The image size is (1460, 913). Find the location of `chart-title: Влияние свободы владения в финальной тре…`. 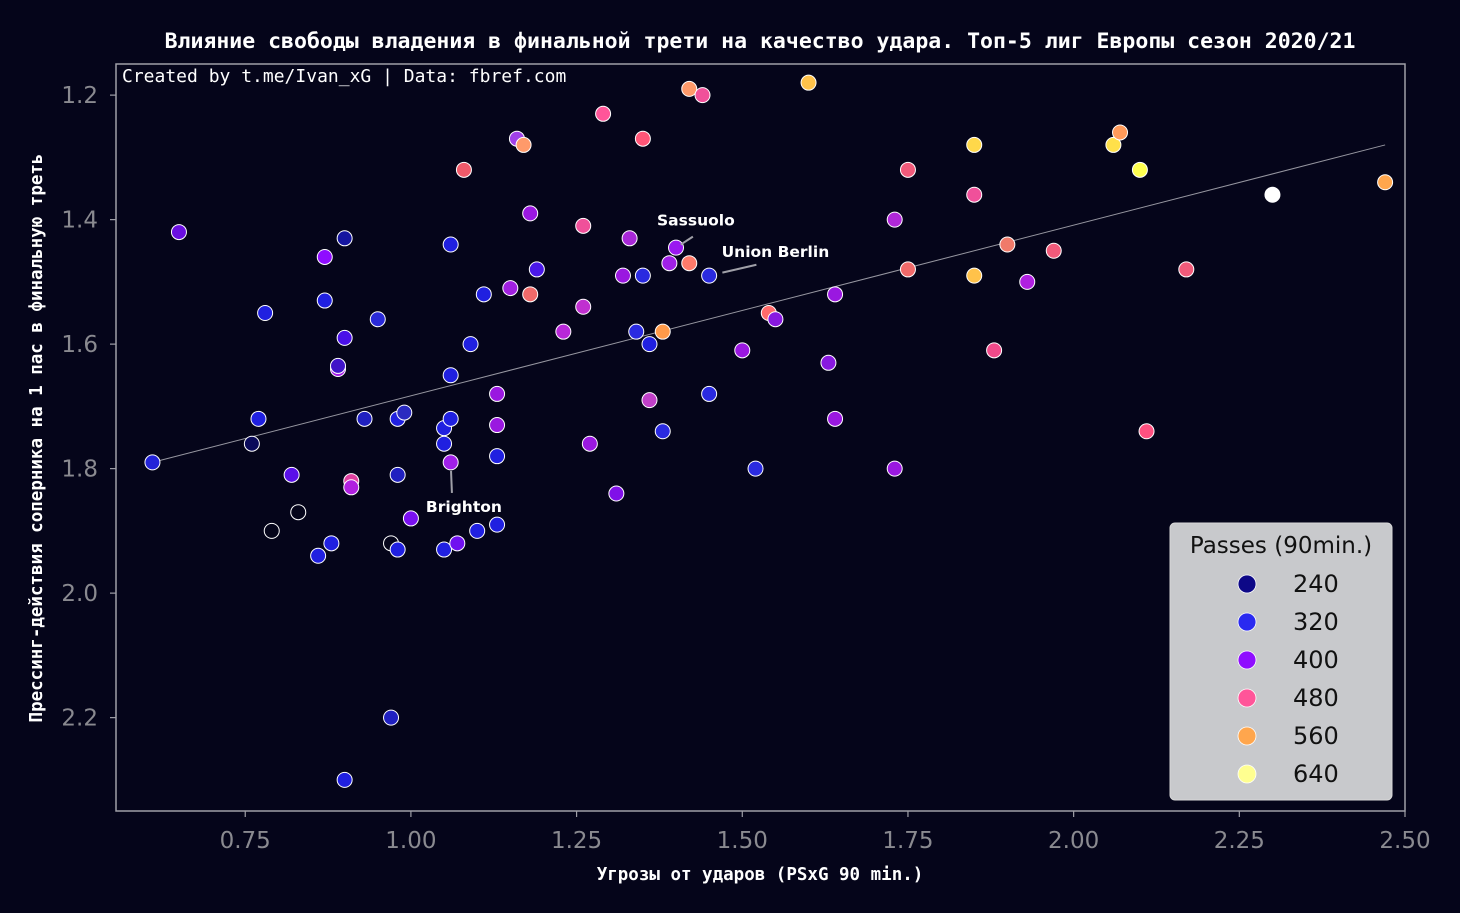

chart-title: Влияние свободы владения в финальной тре… is located at coordinates (760, 41).